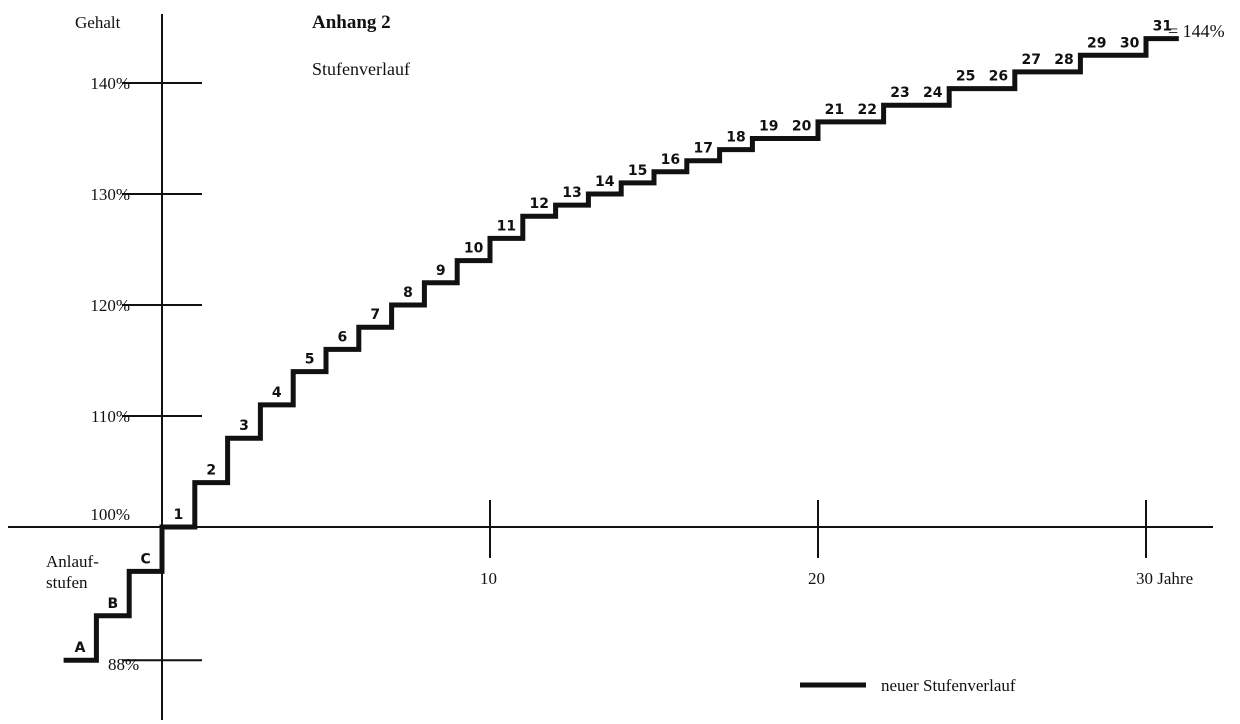  I want to click on x-tick-label: 10, so click(488, 578).